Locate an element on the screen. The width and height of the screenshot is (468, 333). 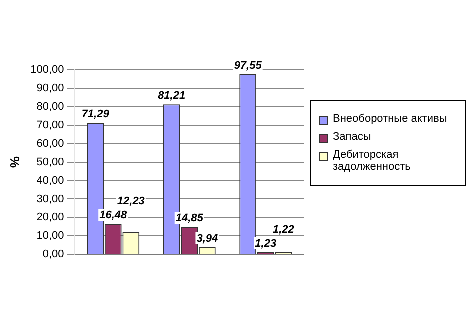
y-tick-label: 80,00 is located at coordinates (50, 106).